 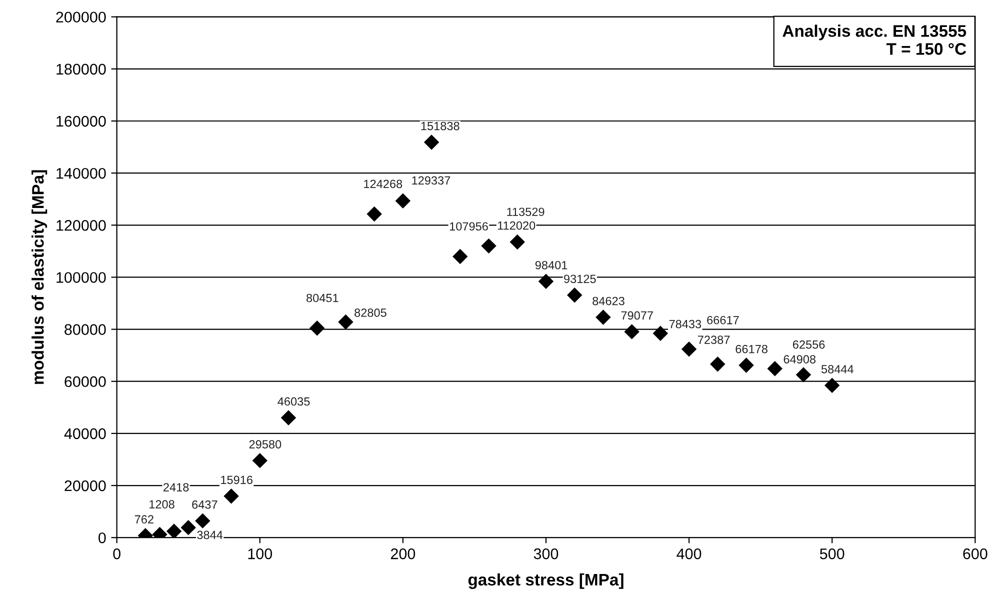 I want to click on data-label: 98401, so click(x=551, y=265).